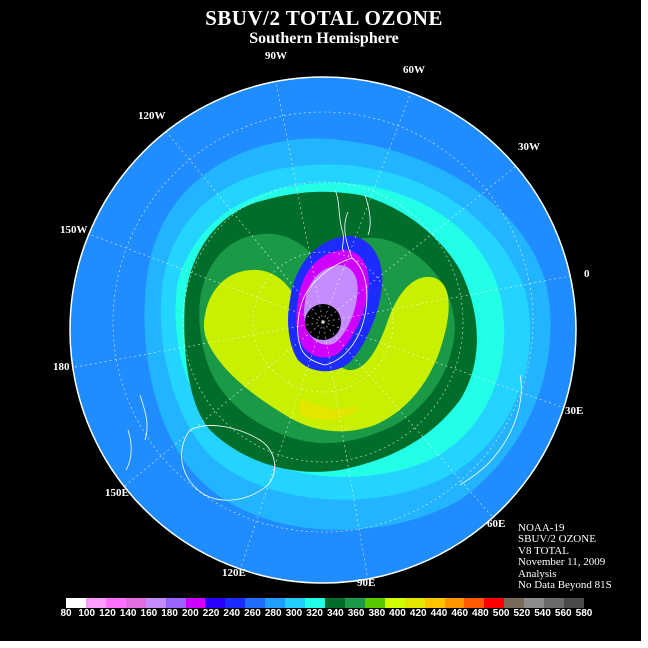  I want to click on legend-label: 460, so click(460, 613).